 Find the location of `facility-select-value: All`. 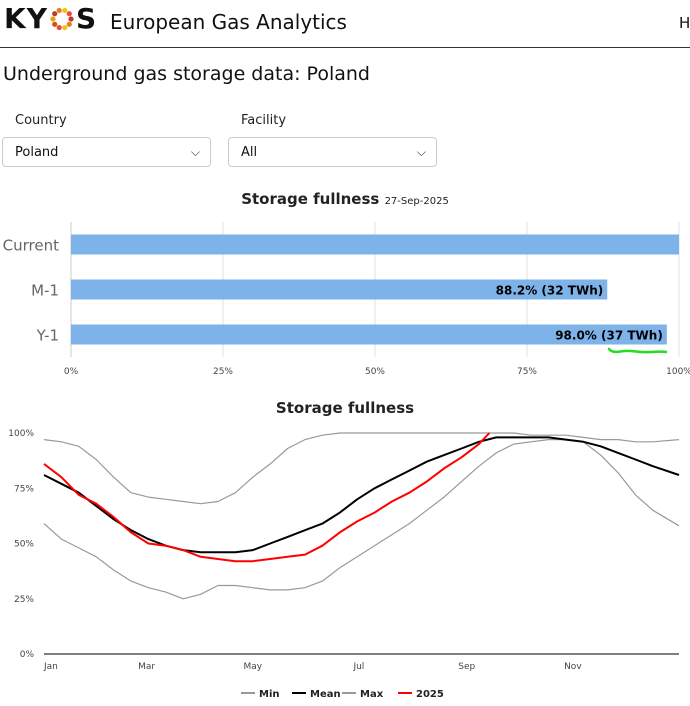

facility-select-value: All is located at coordinates (249, 152).